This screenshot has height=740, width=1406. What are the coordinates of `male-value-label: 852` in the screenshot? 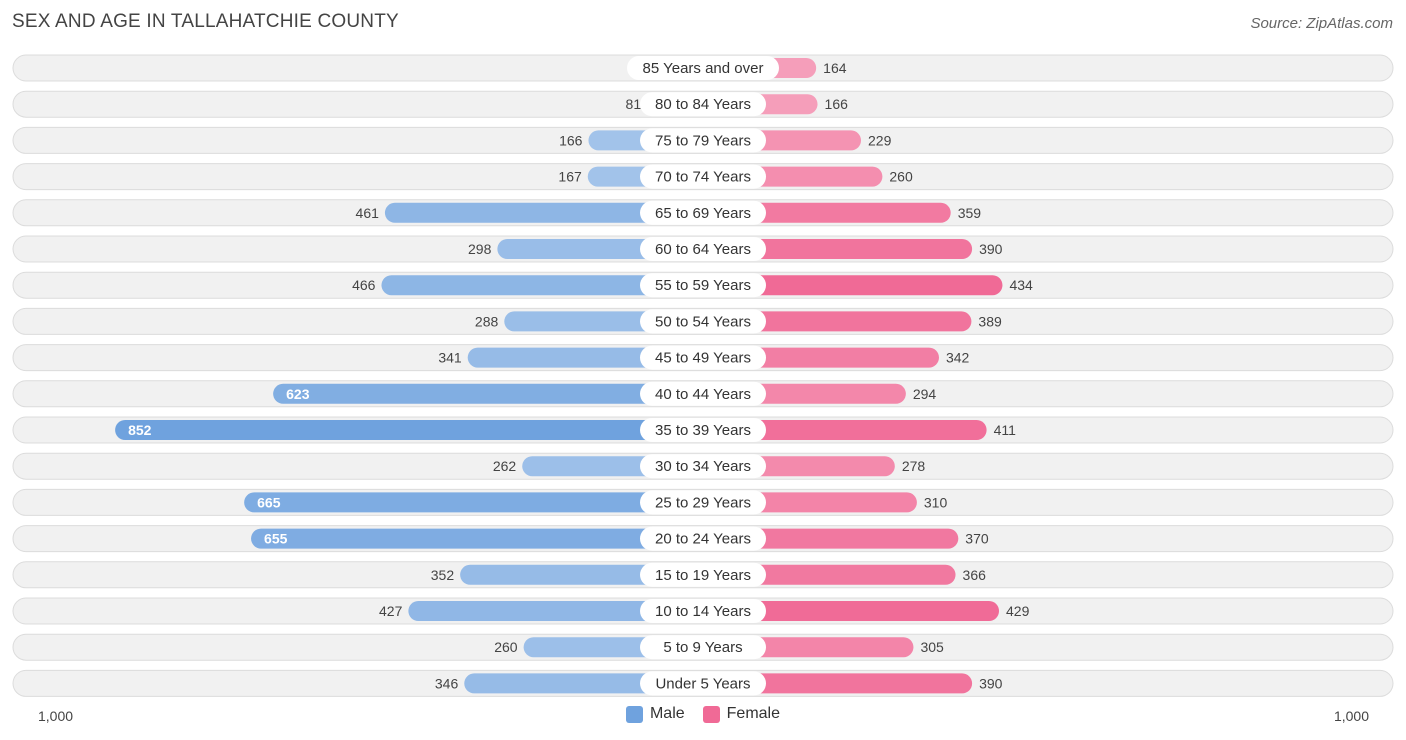 It's located at (140, 430).